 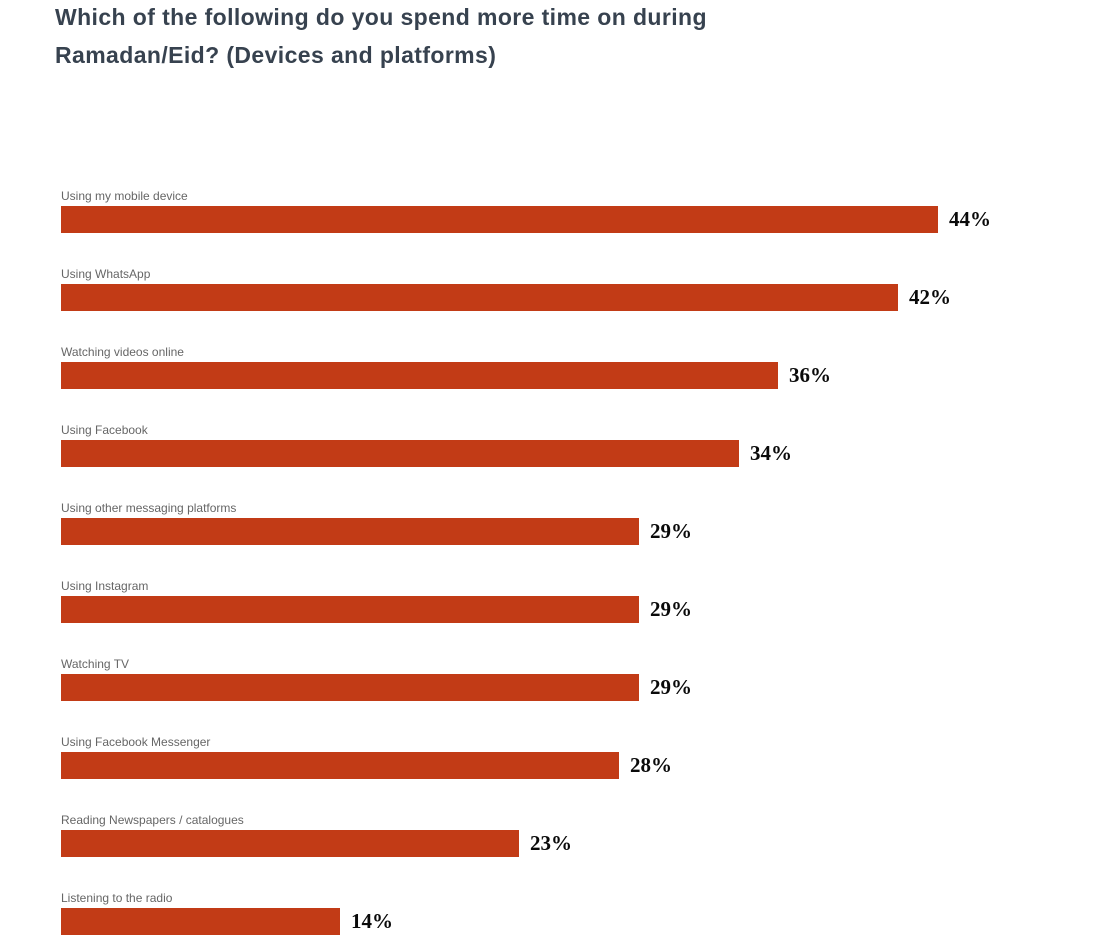 I want to click on bar-row: Using Instagram 29%, so click(x=577, y=614).